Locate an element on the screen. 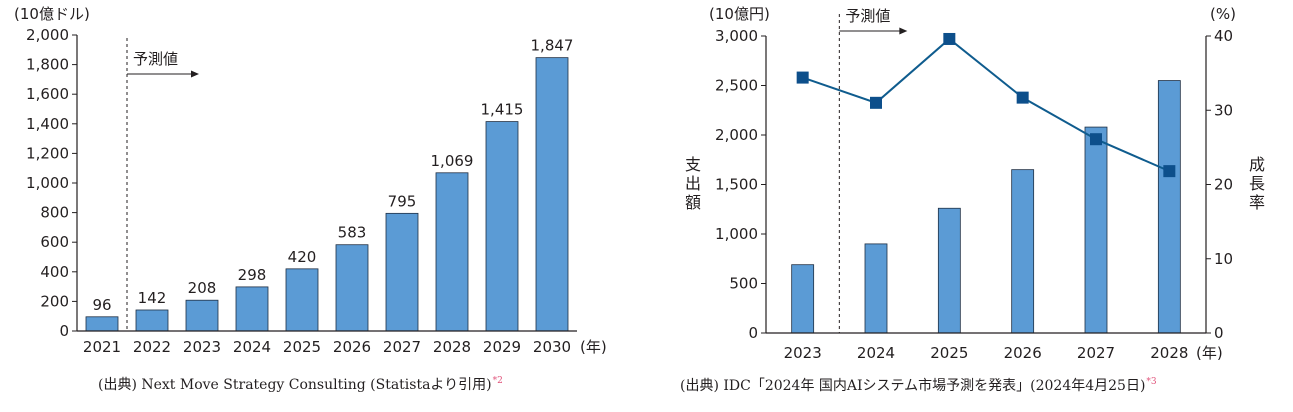 The width and height of the screenshot is (1293, 412). y-tick-label: 1,000 is located at coordinates (47, 183).